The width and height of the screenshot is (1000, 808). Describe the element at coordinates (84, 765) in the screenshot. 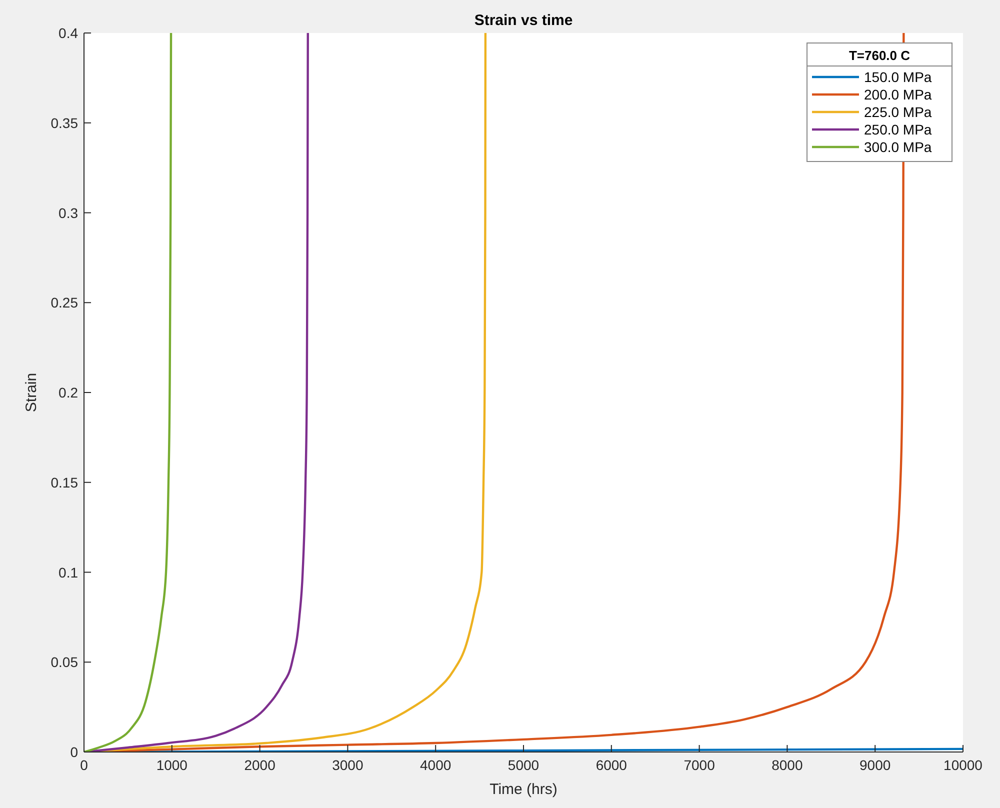

I see `x-tick-label: 0` at that location.